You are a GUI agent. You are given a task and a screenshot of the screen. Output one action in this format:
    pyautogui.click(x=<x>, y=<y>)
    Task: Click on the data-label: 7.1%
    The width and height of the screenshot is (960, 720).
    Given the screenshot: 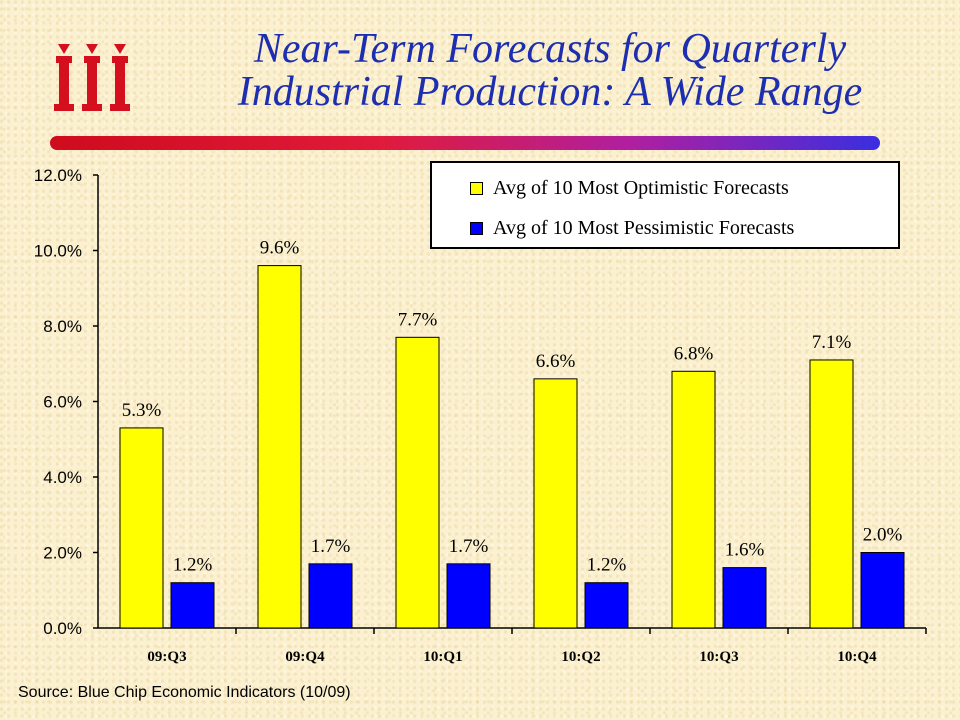 What is the action you would take?
    pyautogui.click(x=832, y=342)
    